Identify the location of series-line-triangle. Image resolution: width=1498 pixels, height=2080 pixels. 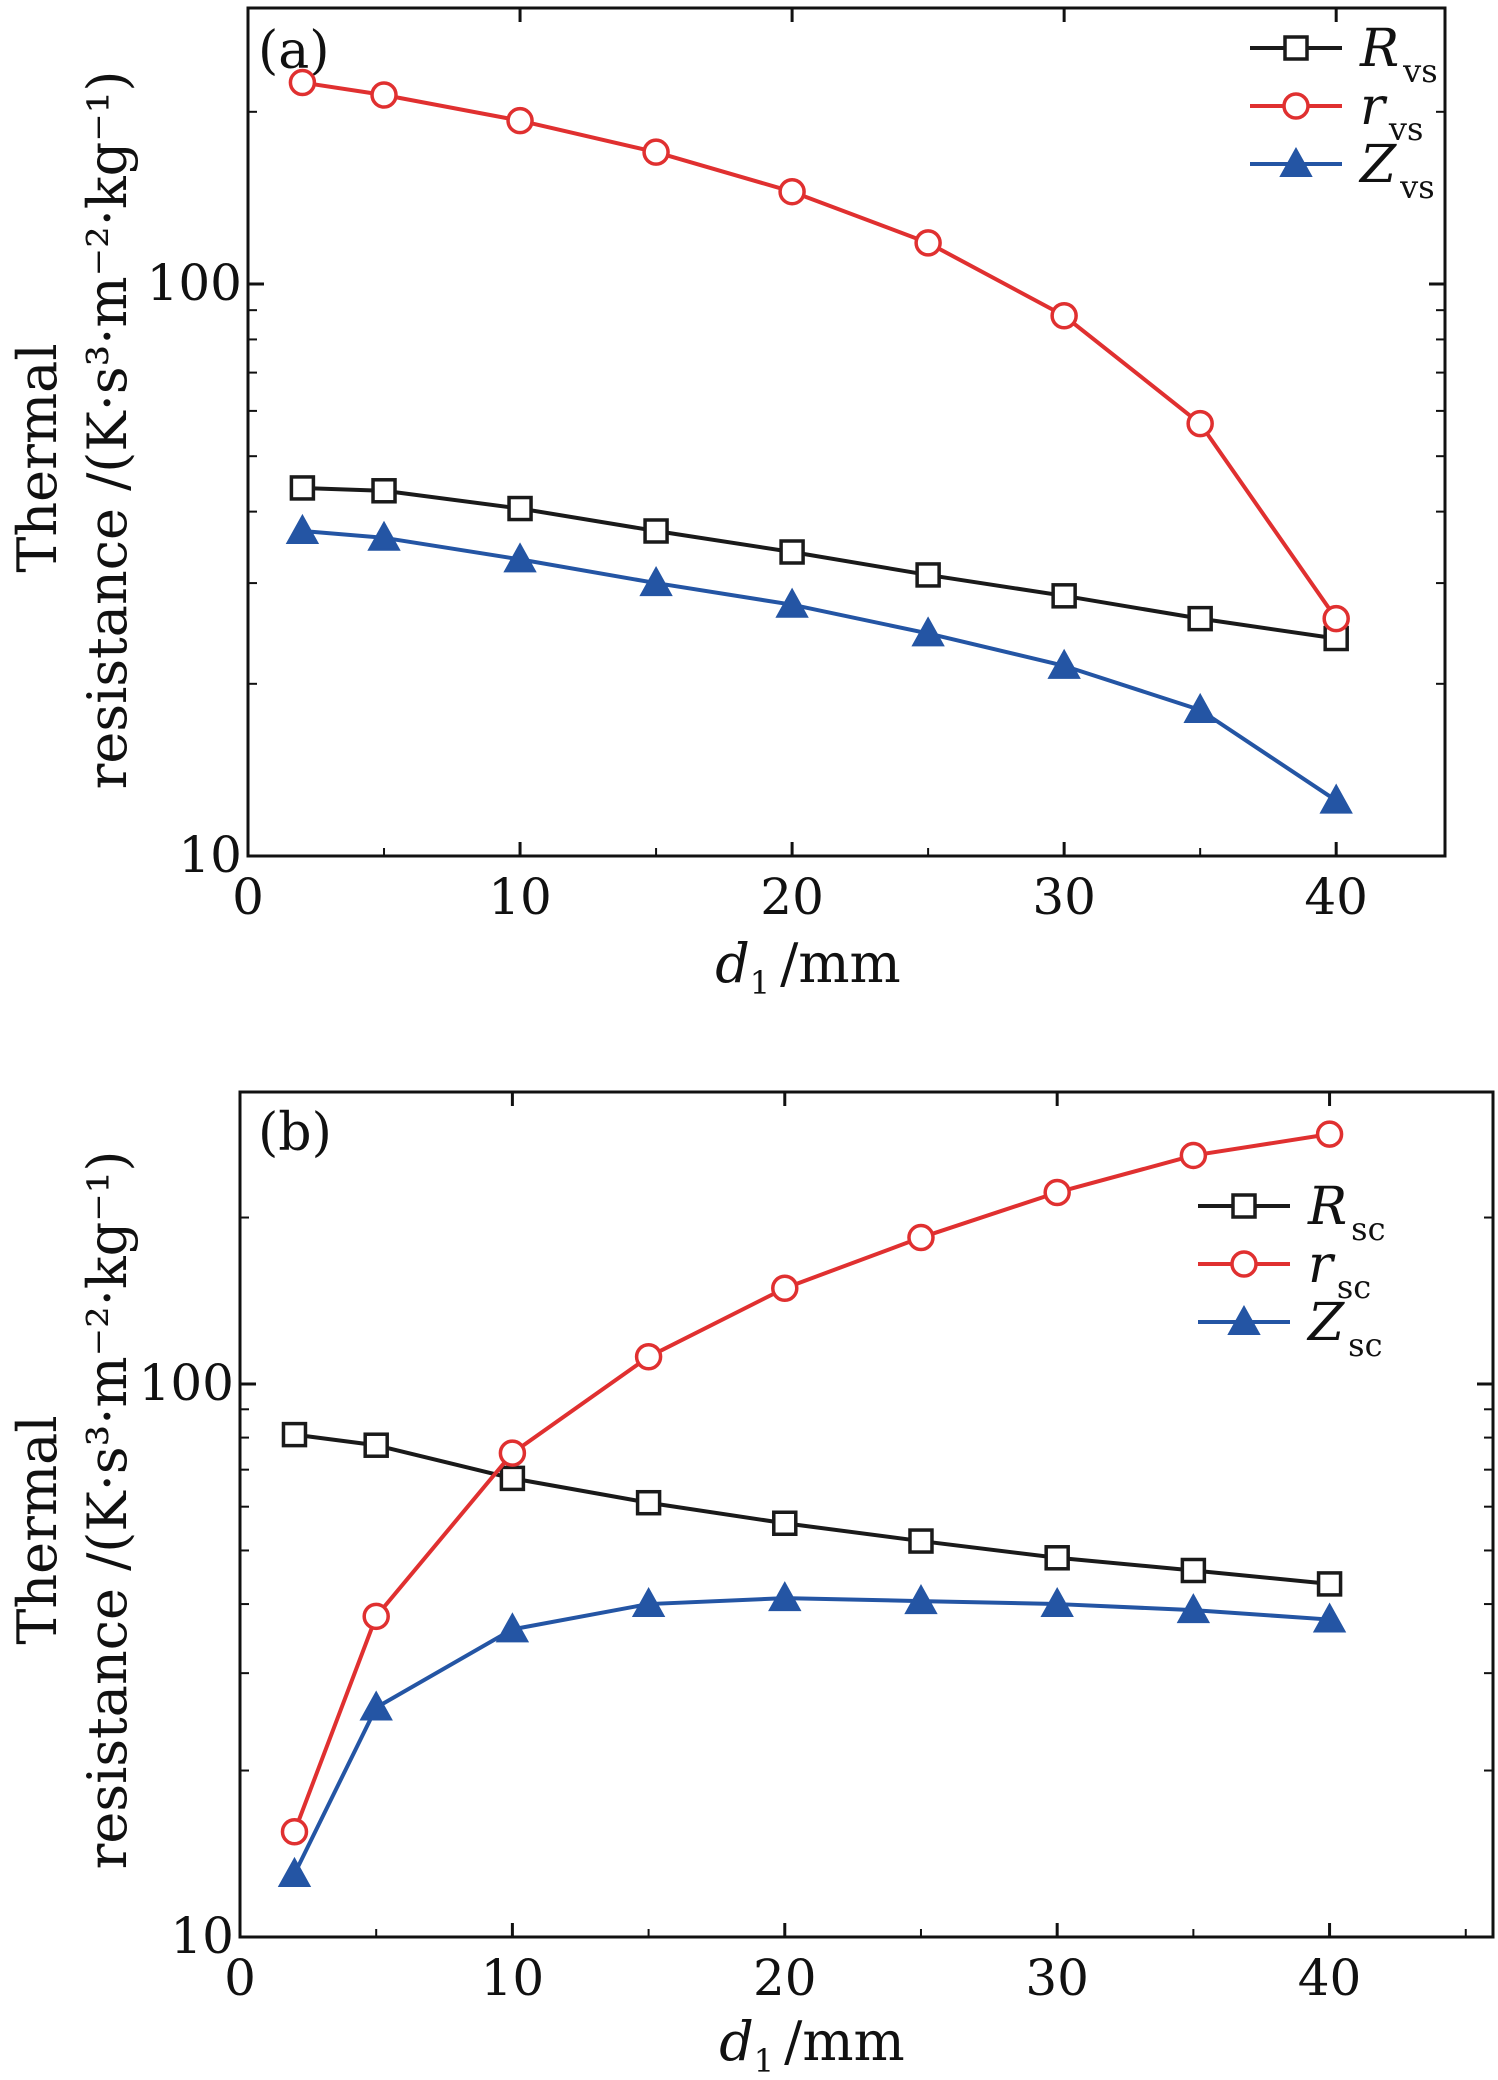
(820, 665).